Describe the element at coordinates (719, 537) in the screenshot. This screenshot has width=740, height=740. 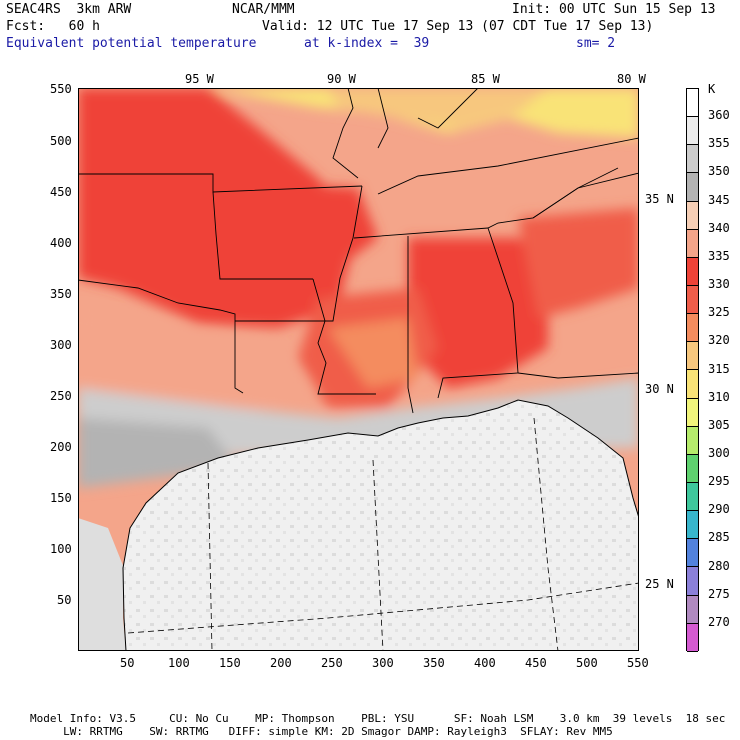
I see `colorbar-label: 285` at that location.